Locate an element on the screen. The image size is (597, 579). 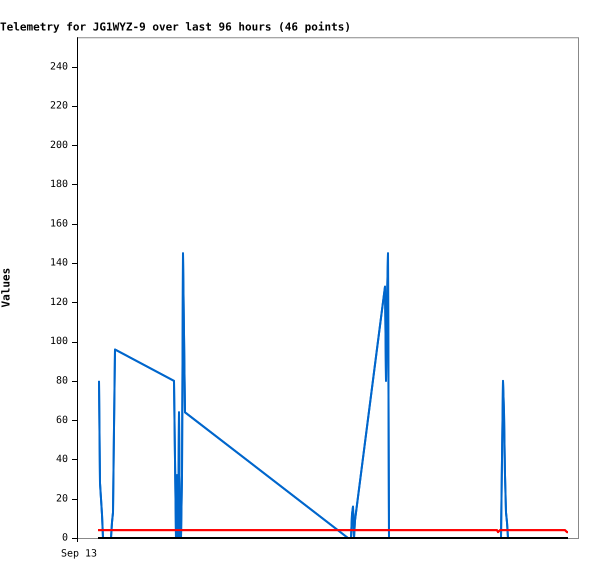
y-tick-label: 0 is located at coordinates (65, 538).